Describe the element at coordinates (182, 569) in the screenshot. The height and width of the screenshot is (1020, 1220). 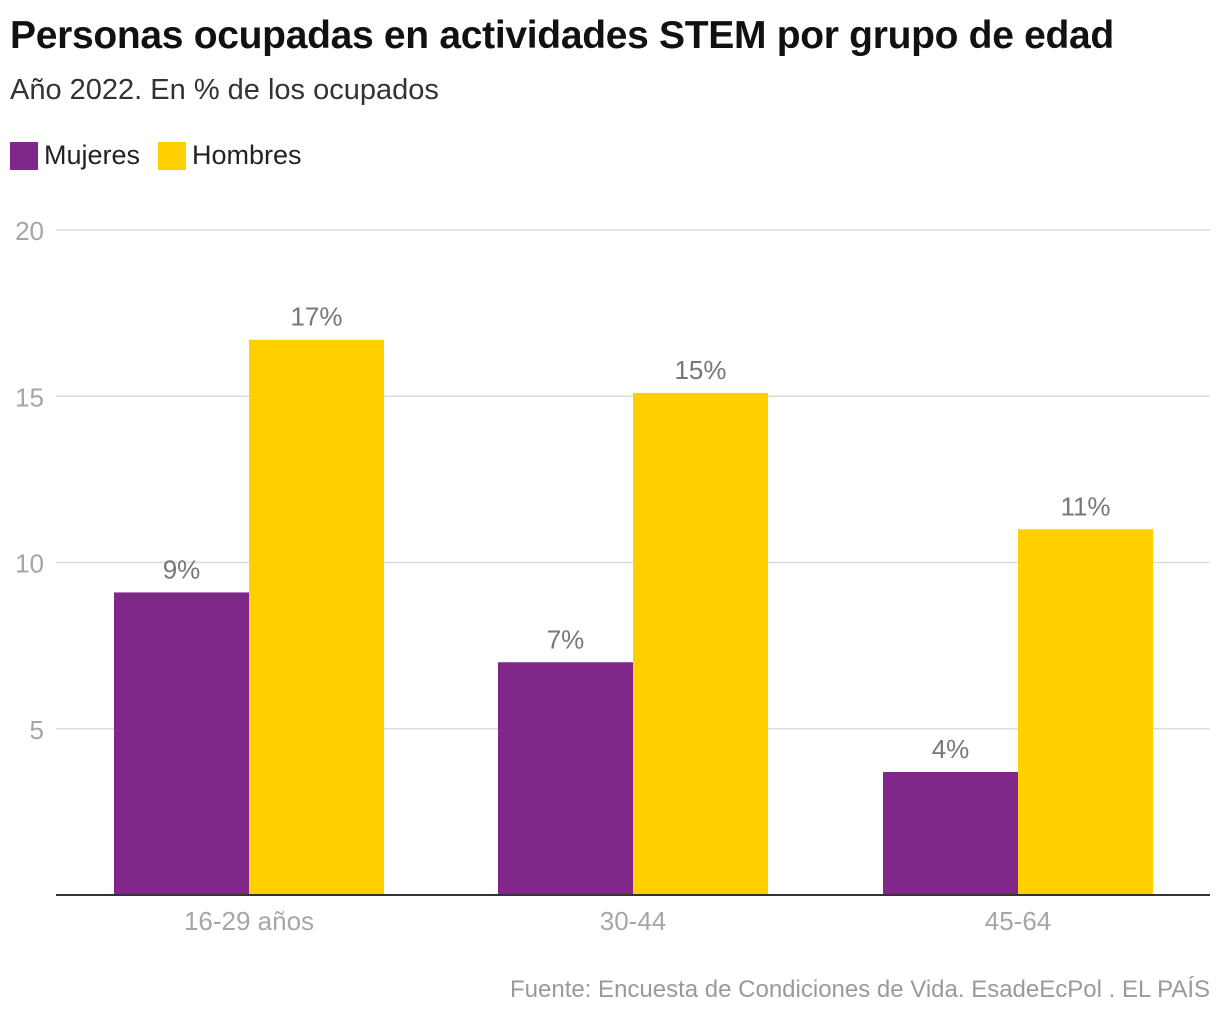
I see `data-label-mujeres-1: 9%` at that location.